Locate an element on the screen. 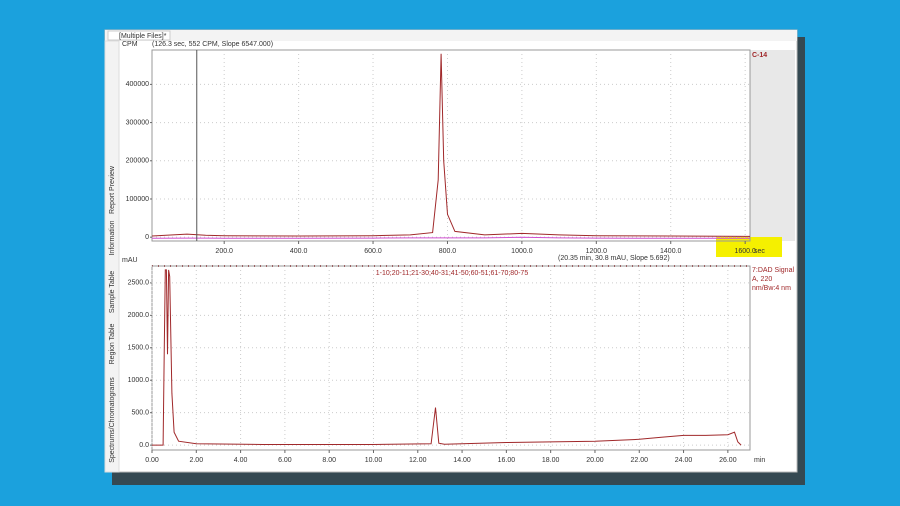  y-tick-label: 2500.0 is located at coordinates (139, 283).